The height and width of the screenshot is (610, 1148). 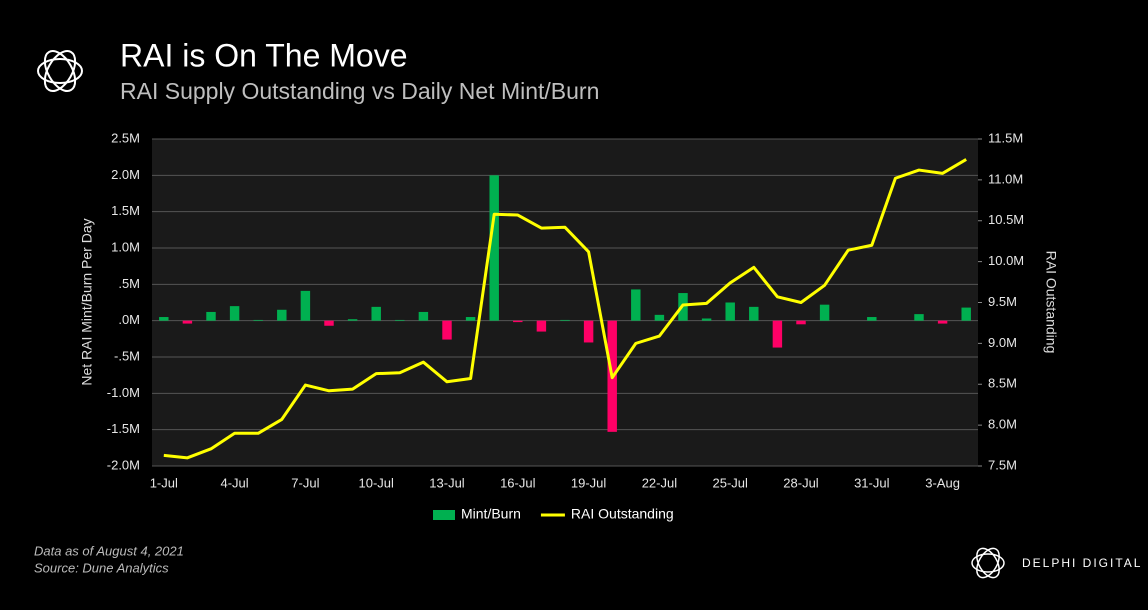 What do you see at coordinates (264, 55) in the screenshot?
I see `title: RAI is On The Move` at bounding box center [264, 55].